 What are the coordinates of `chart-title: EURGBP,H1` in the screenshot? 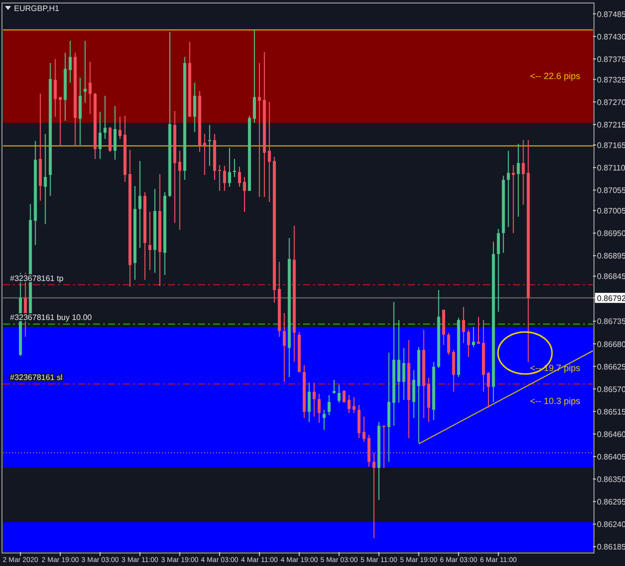 It's located at (37, 8).